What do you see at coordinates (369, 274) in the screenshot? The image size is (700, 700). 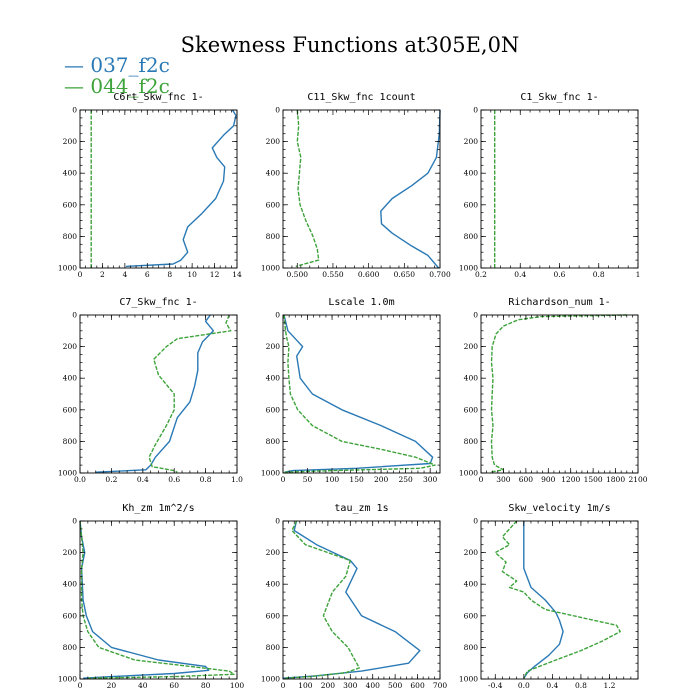 I see `x-tick-label: 0.600` at bounding box center [369, 274].